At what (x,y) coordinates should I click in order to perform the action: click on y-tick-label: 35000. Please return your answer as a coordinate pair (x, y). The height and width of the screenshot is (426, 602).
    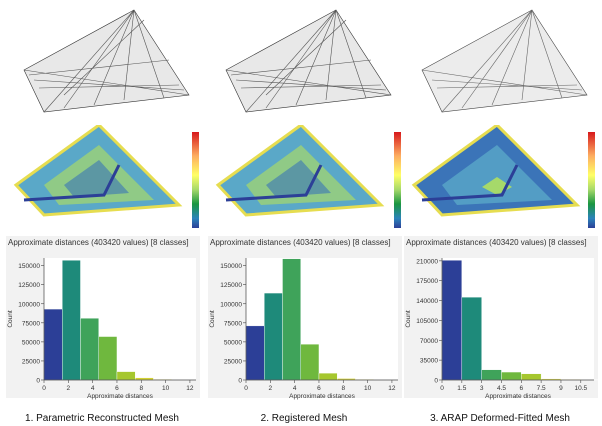
    Looking at the image, I should click on (429, 361).